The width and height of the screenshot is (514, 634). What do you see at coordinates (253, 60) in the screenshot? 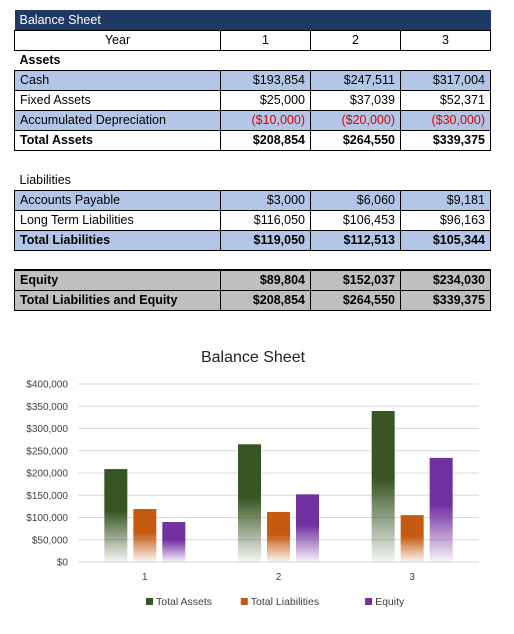
I see `assets-heading-row: Assets` at bounding box center [253, 60].